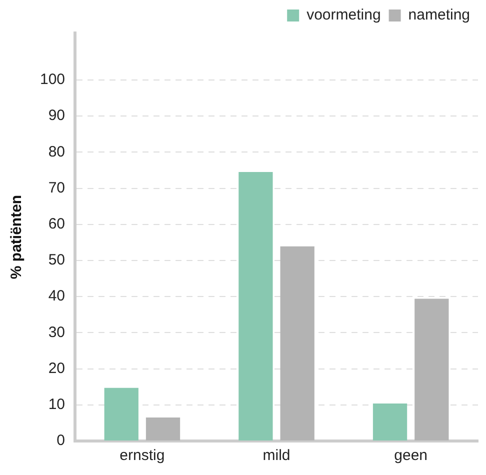 The width and height of the screenshot is (486, 475). What do you see at coordinates (57, 368) in the screenshot?
I see `y-tick-label: 20` at bounding box center [57, 368].